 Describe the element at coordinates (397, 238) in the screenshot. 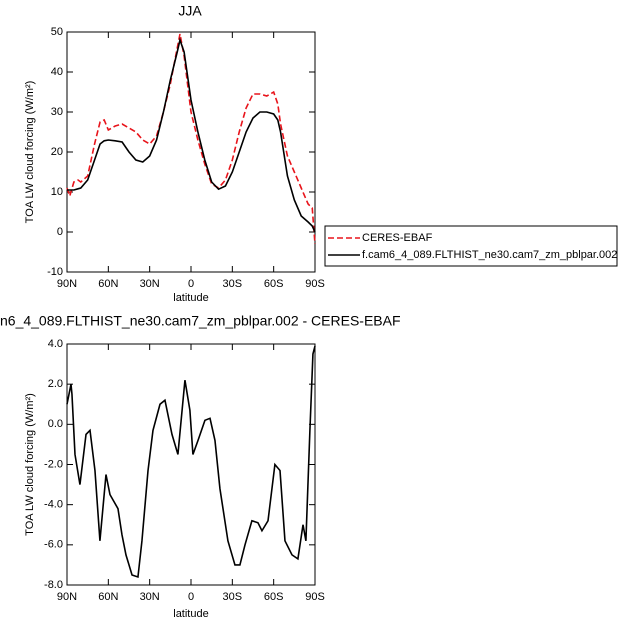

I see `legend-label: CERES-EBAF` at that location.